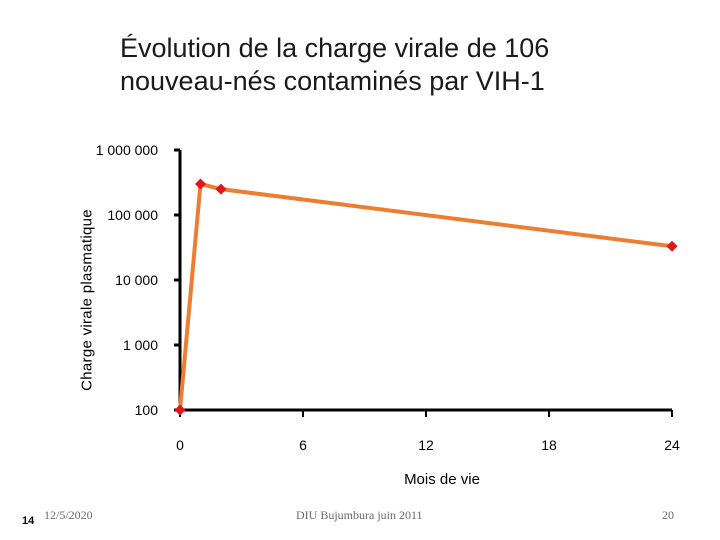 Image resolution: width=720 pixels, height=540 pixels. What do you see at coordinates (180, 445) in the screenshot?
I see `x-tick-label: 0` at bounding box center [180, 445].